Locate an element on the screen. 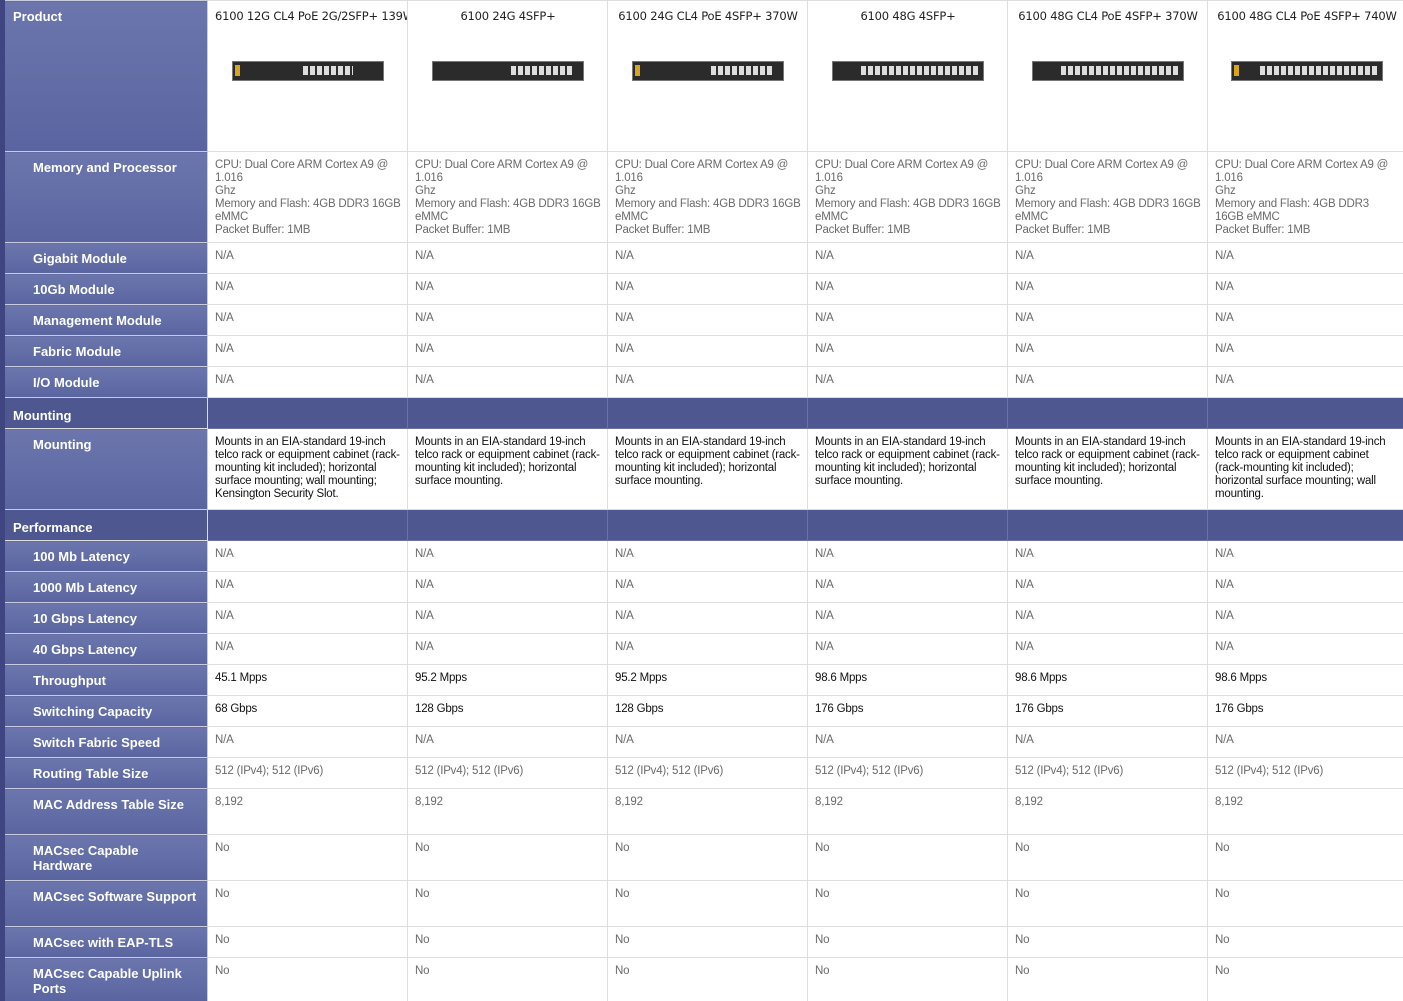  product-cell: 6100 12G CL4 PoE 2G/2SFP+ 139W is located at coordinates (307, 76).